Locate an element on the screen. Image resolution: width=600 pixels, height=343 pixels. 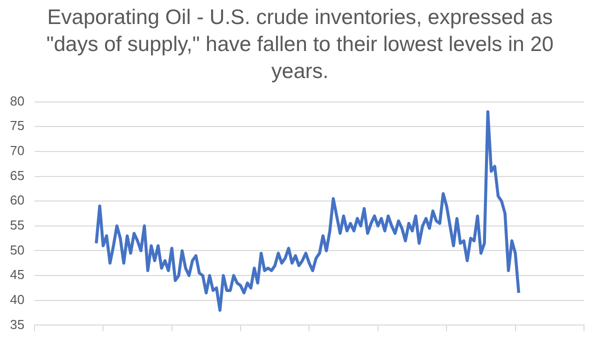
y-tick-label: 80 is located at coordinates (17, 100).